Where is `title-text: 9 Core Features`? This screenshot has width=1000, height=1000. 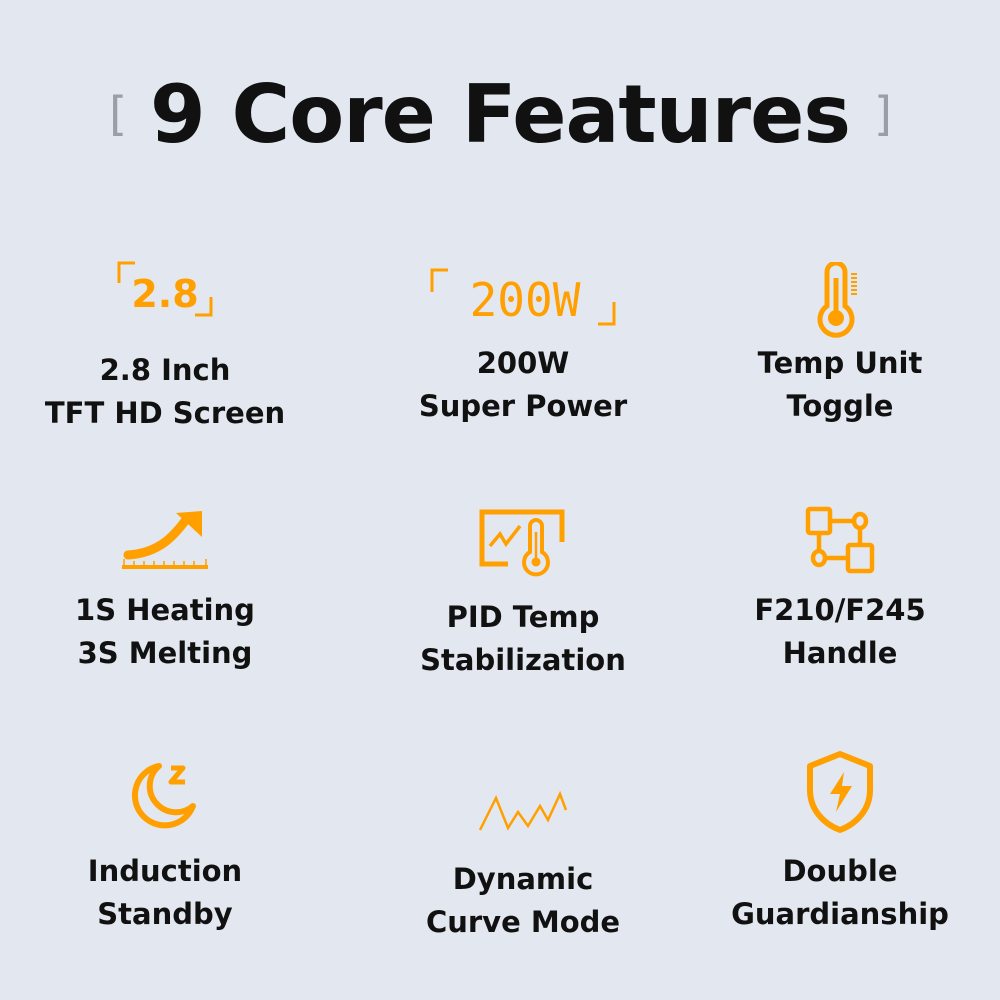 title-text: 9 Core Features is located at coordinates (500, 114).